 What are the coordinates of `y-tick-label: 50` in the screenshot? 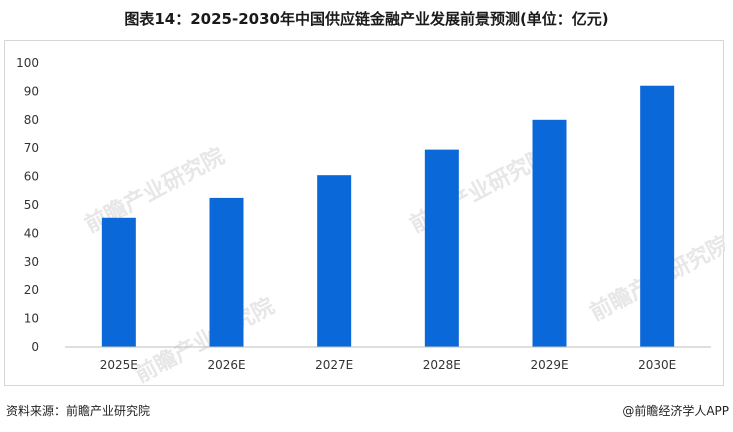 It's located at (31, 205).